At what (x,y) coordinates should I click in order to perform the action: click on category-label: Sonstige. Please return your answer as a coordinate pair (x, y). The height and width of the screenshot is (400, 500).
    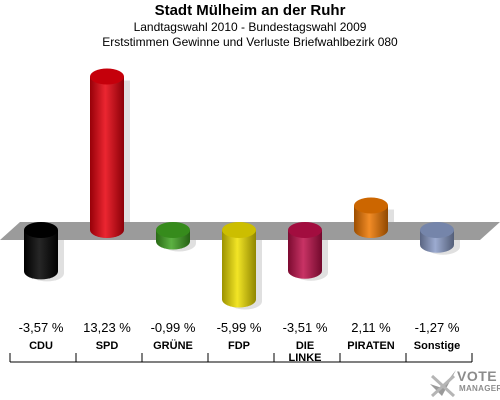
    Looking at the image, I should click on (437, 346).